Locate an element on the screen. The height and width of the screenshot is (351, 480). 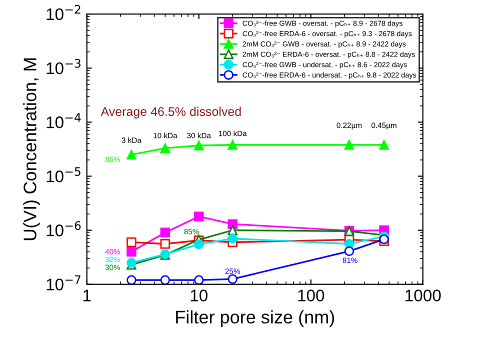
y-tick-label: 10$^{−7}$ is located at coordinates (63, 282).